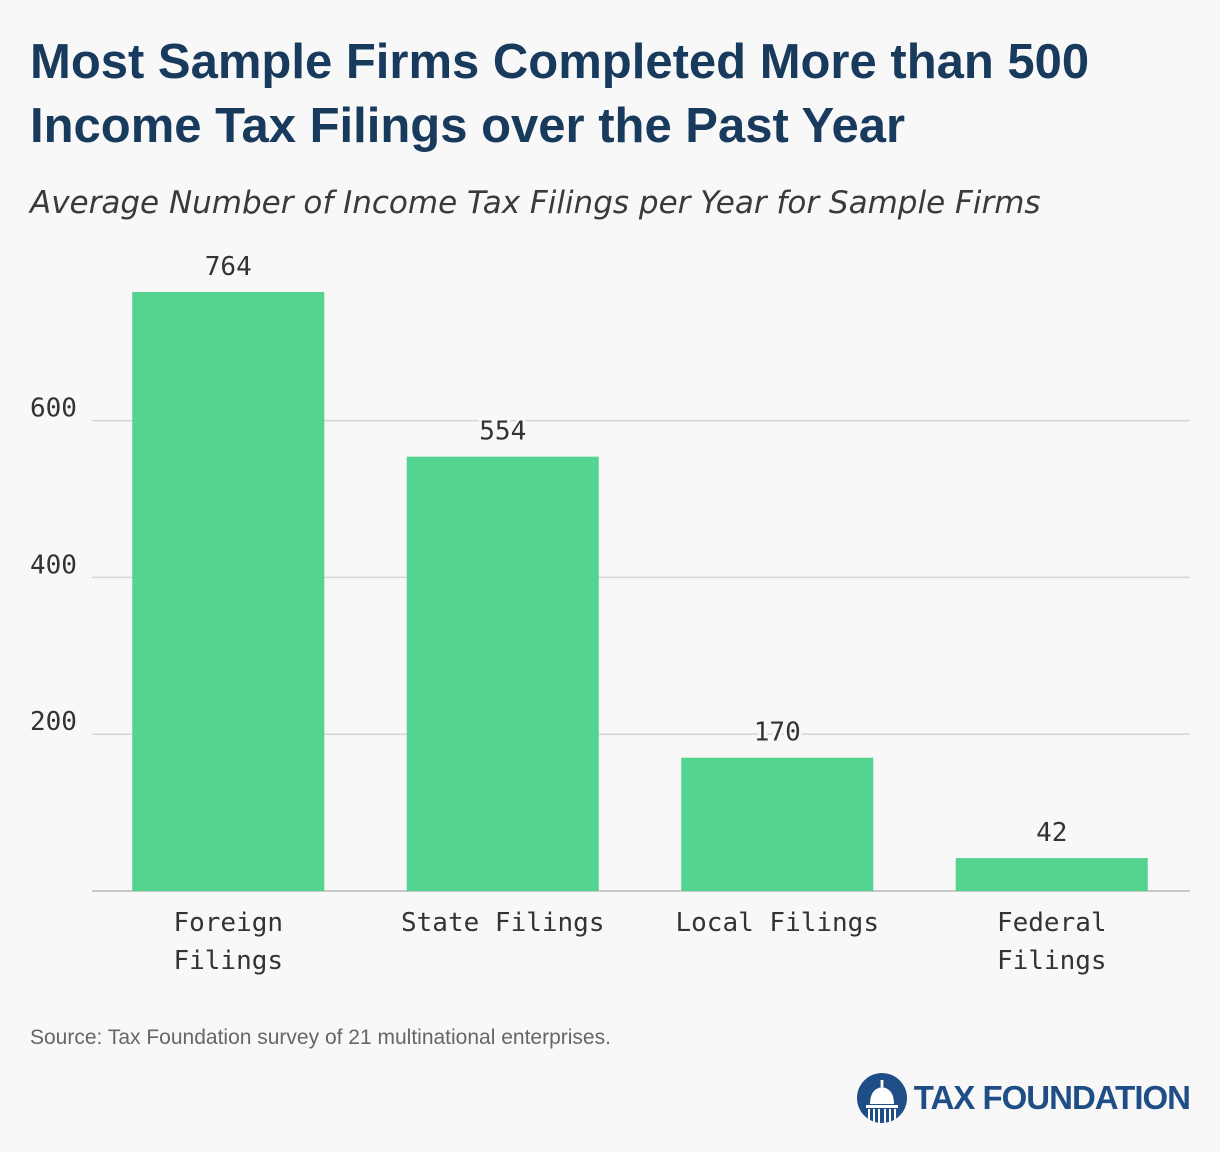 This screenshot has height=1152, width=1220. Describe the element at coordinates (228, 942) in the screenshot. I see `category-label: Foreign Filings` at that location.